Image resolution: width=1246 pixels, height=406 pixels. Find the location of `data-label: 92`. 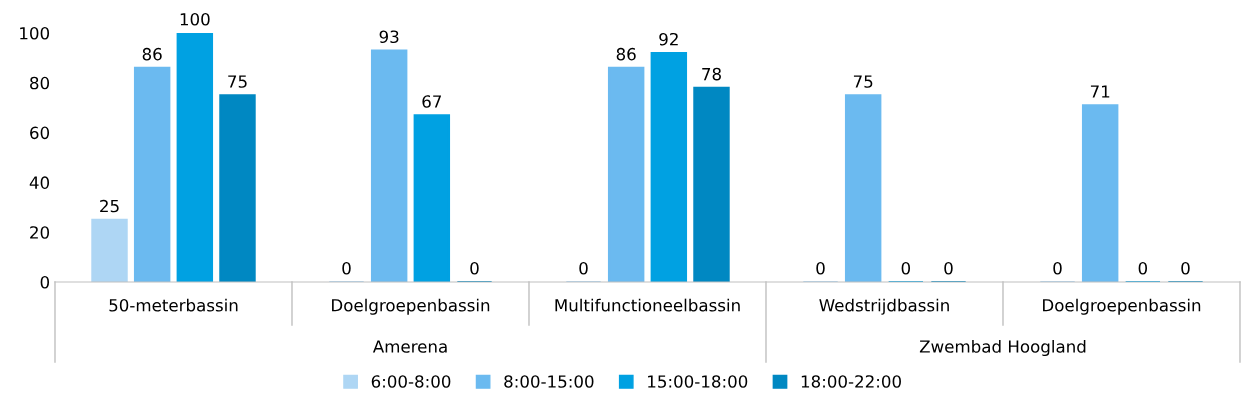

data-label: 92 is located at coordinates (668, 39).